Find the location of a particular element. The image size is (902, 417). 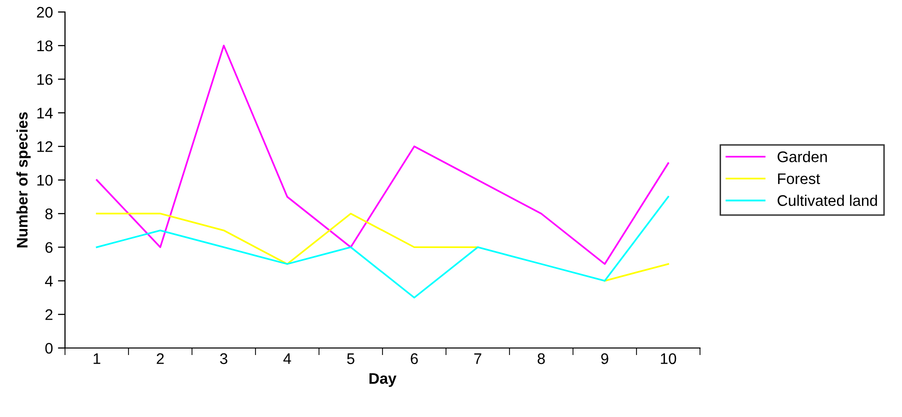

y-tick-label: 12 is located at coordinates (44, 146).